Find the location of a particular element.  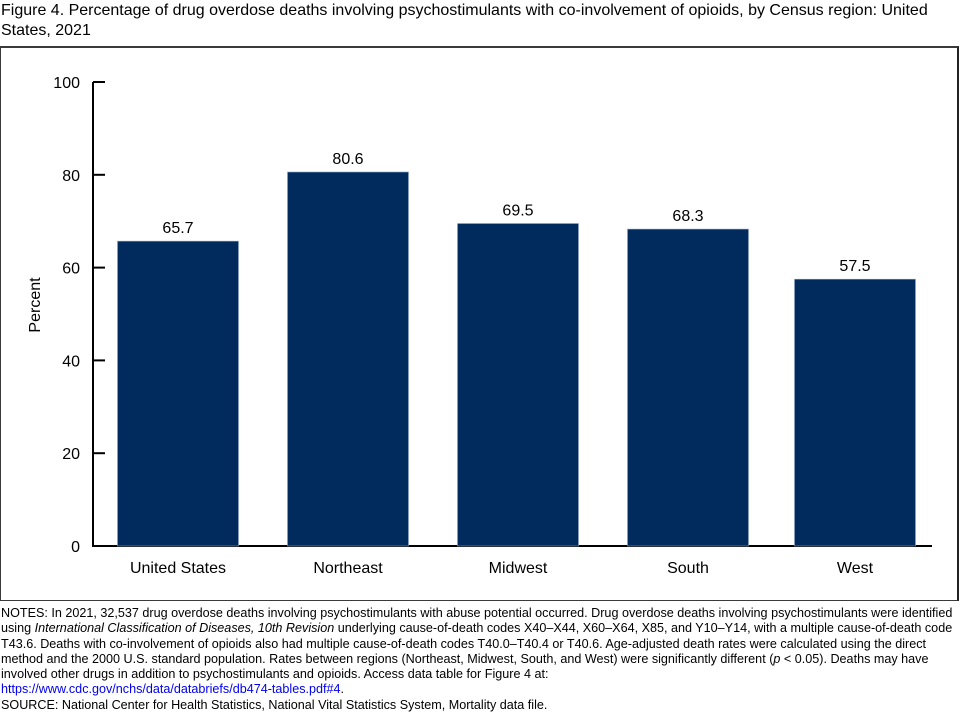

category-label: Northeast is located at coordinates (348, 568).